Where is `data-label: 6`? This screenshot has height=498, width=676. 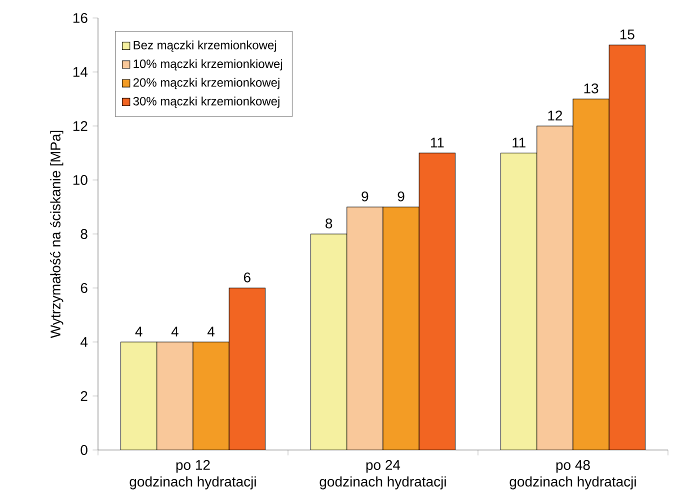 data-label: 6 is located at coordinates (247, 277).